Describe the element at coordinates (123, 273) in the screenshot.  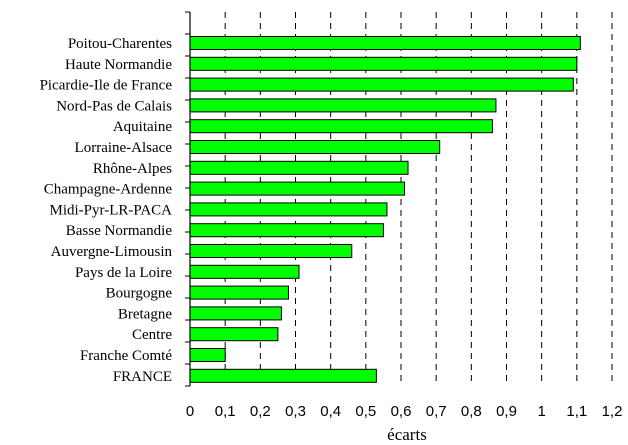
I see `category-label: Pays de la Loire` at that location.